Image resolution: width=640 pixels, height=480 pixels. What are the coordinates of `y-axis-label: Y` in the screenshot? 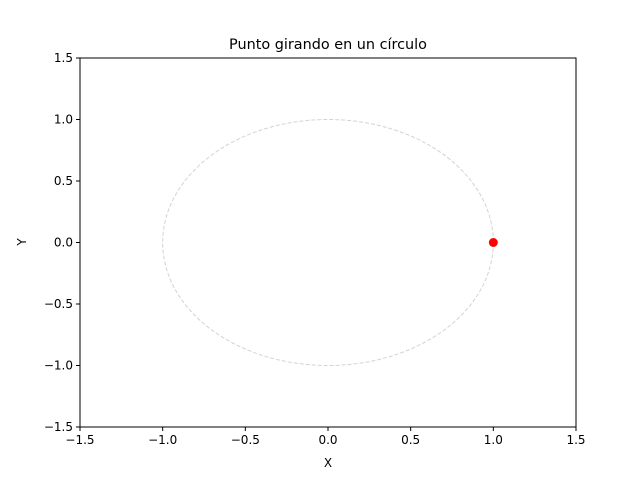 It's located at (22, 242).